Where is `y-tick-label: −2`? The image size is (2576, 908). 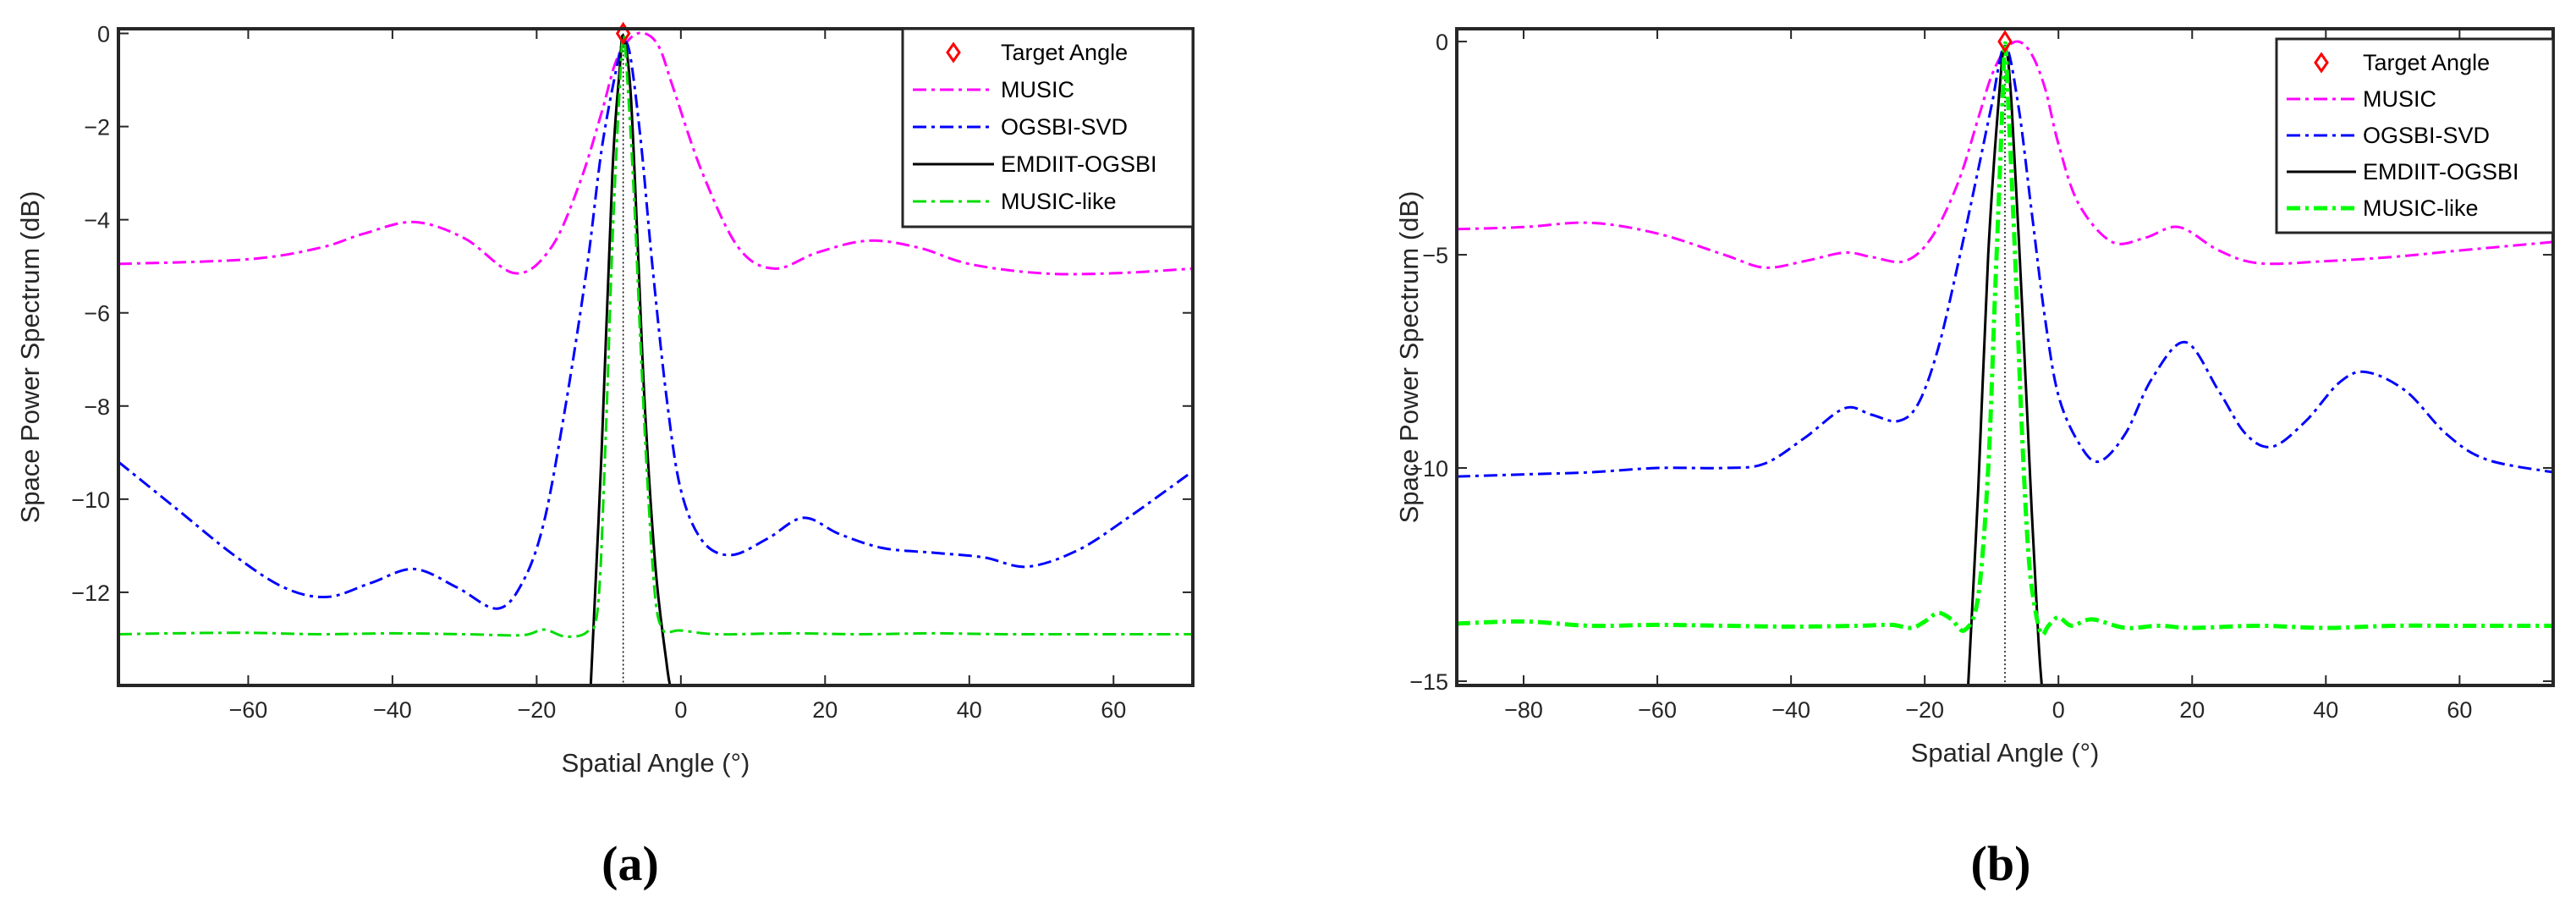 y-tick-label: −2 is located at coordinates (97, 127).